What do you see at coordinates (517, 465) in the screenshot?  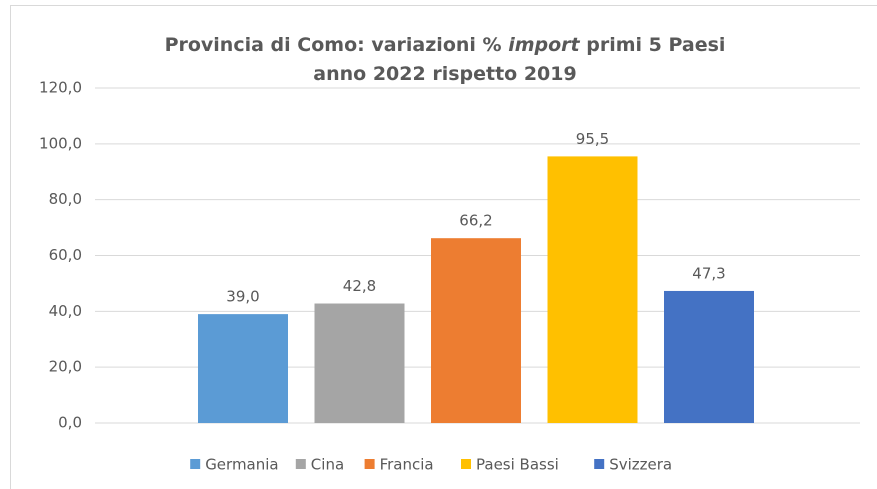 I see `legend-label: Paesi Bassi` at bounding box center [517, 465].